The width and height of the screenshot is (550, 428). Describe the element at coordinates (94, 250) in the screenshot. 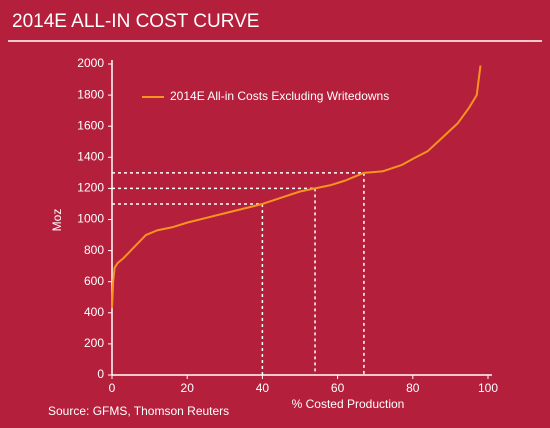

I see `y-tick-label: 800` at that location.